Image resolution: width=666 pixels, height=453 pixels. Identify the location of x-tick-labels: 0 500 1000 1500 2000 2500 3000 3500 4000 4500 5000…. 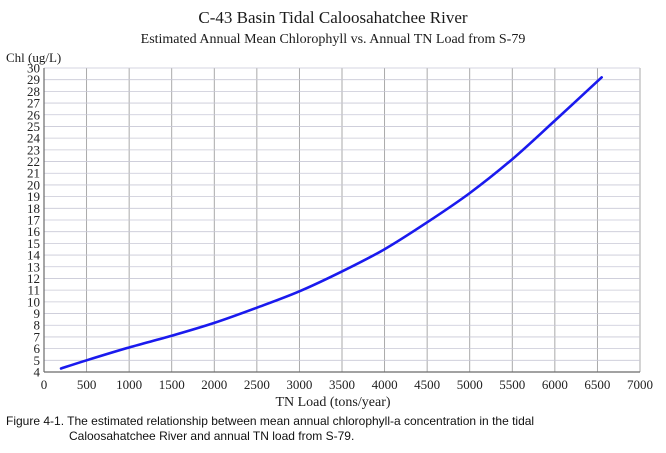
(347, 384).